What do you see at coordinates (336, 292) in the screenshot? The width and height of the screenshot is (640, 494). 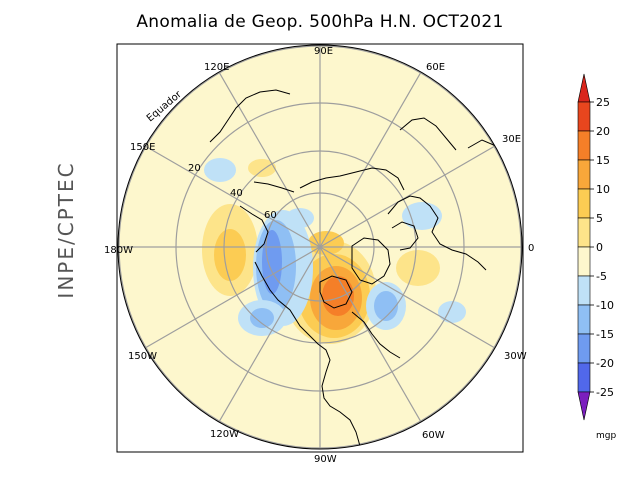 I see `coastline-hudson-bay` at bounding box center [336, 292].